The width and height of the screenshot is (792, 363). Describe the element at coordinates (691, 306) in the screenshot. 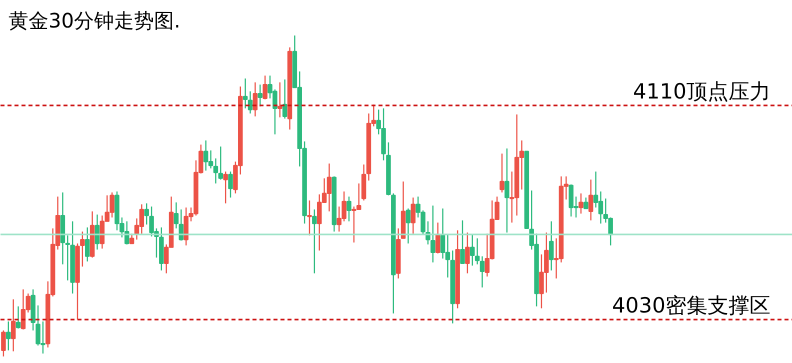

I see `ref-line-label: 4030密集支撑区` at that location.